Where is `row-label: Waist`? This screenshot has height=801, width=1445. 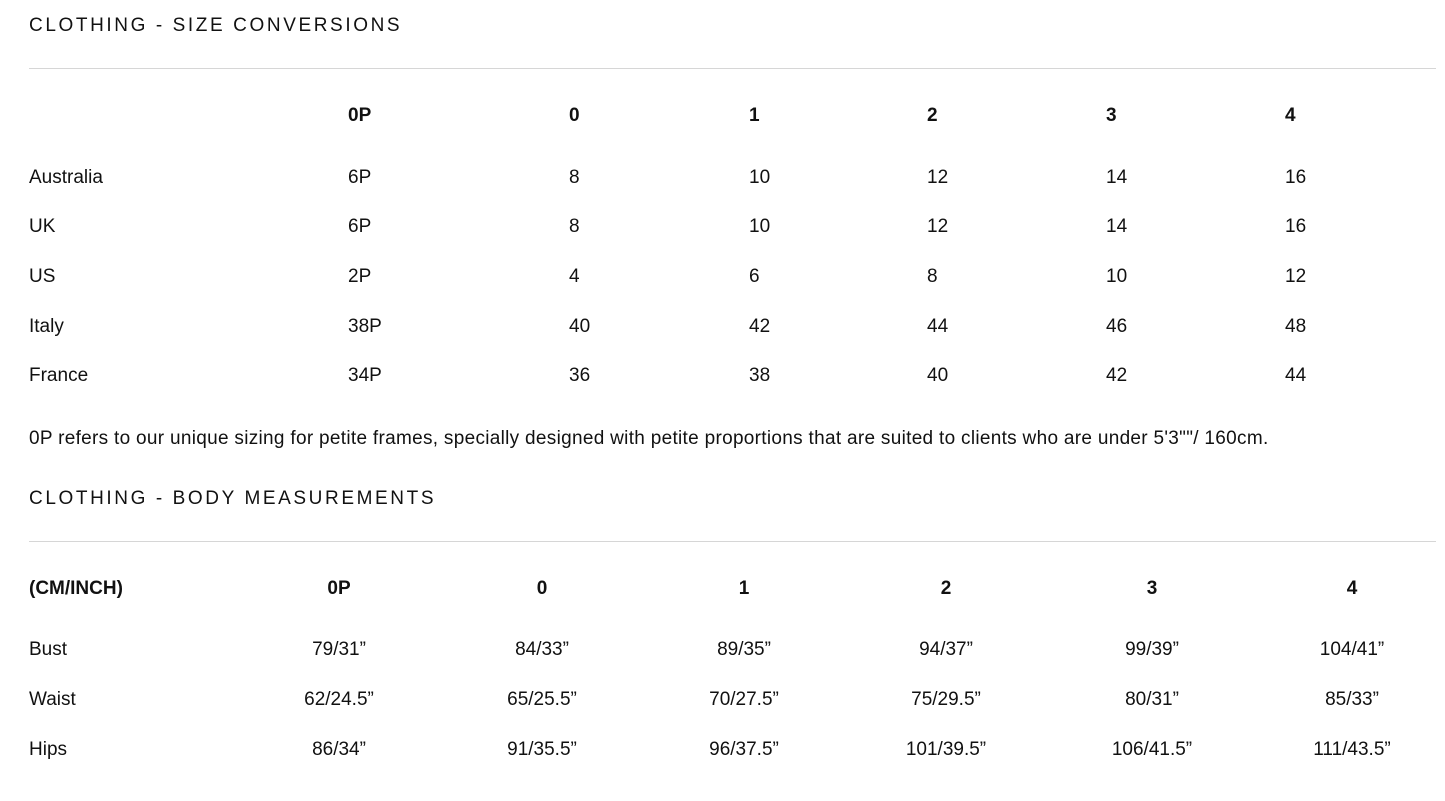 row-label: Waist is located at coordinates (52, 699).